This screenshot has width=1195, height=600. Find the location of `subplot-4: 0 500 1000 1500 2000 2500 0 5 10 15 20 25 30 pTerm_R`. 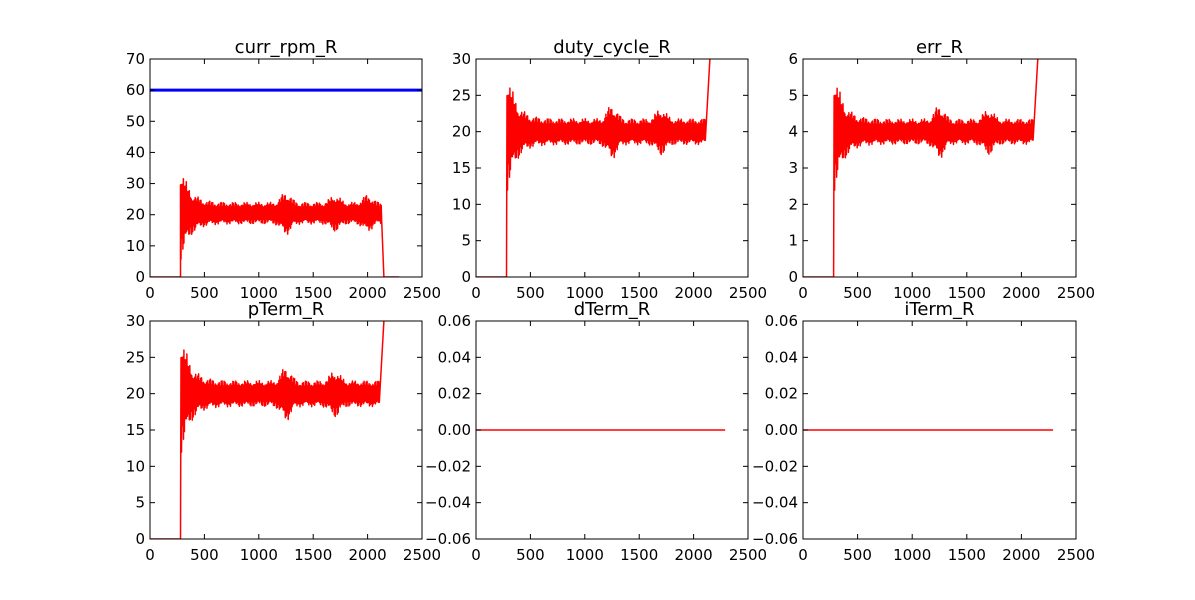

subplot-4: 0 500 1000 1500 2000 2500 0 5 10 15 20 25 30 pTerm_R is located at coordinates (283, 431).